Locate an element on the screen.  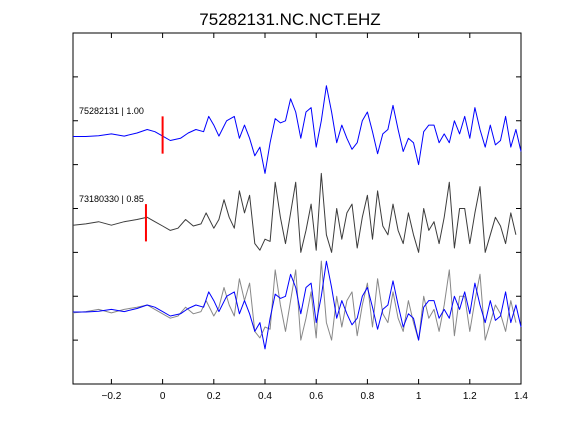
x-tick-label: 1.4 is located at coordinates (521, 396).